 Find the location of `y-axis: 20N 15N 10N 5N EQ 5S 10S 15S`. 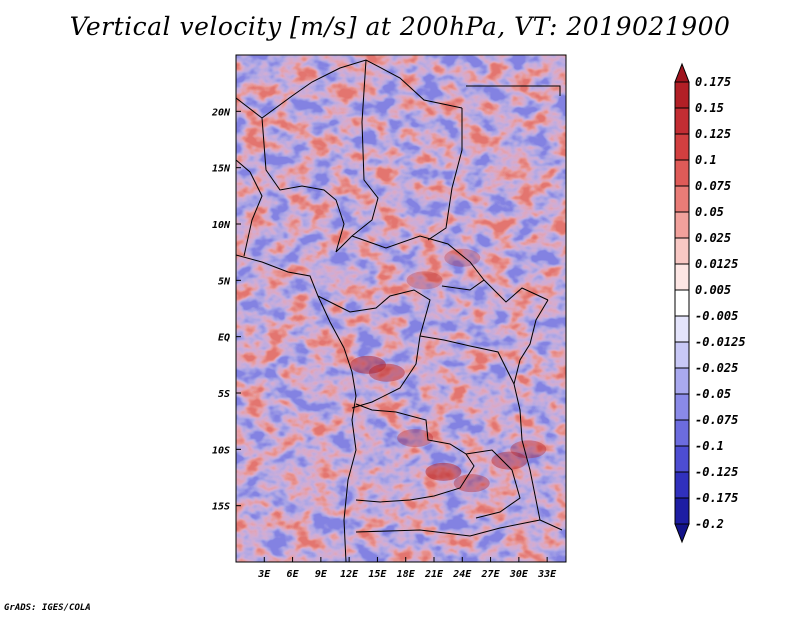

y-axis: 20N 15N 10N 5N EQ 5S 10S 15S is located at coordinates (226, 310).